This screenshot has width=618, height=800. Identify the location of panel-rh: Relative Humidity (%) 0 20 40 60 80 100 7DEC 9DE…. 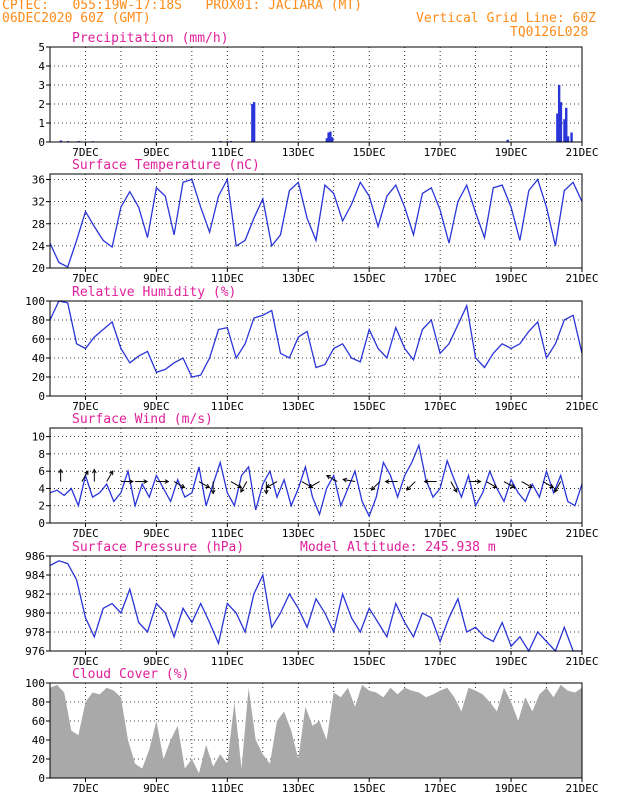
(311, 349).